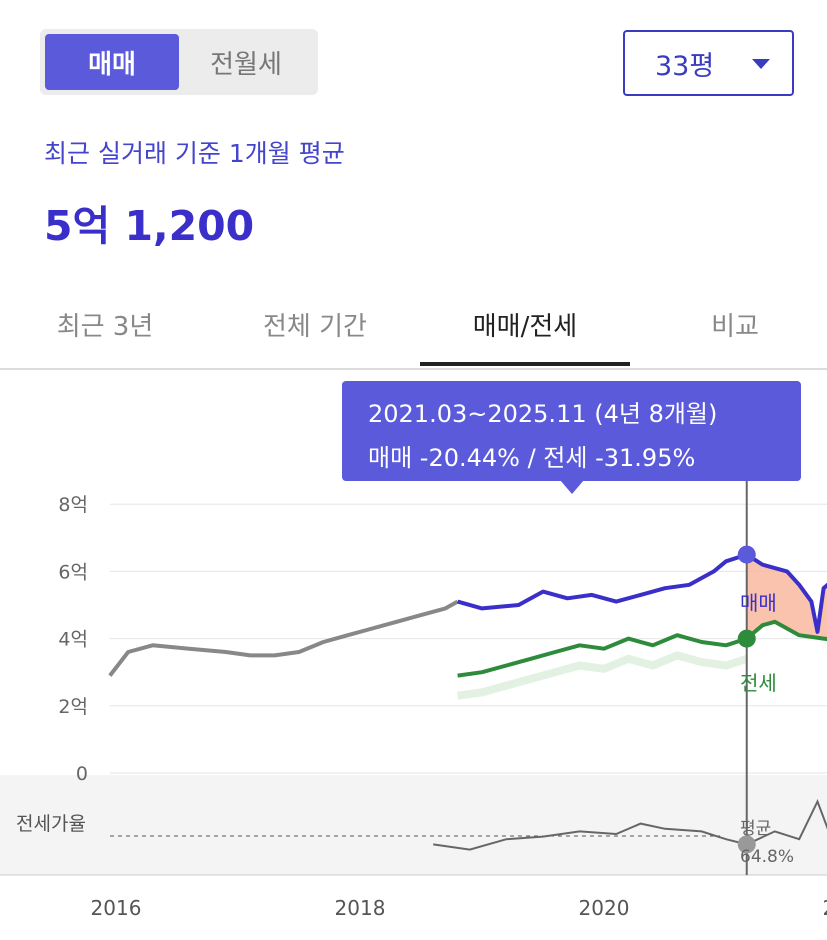 This screenshot has height=940, width=827. What do you see at coordinates (82, 774) in the screenshot?
I see `y-tick-label: 0` at bounding box center [82, 774].